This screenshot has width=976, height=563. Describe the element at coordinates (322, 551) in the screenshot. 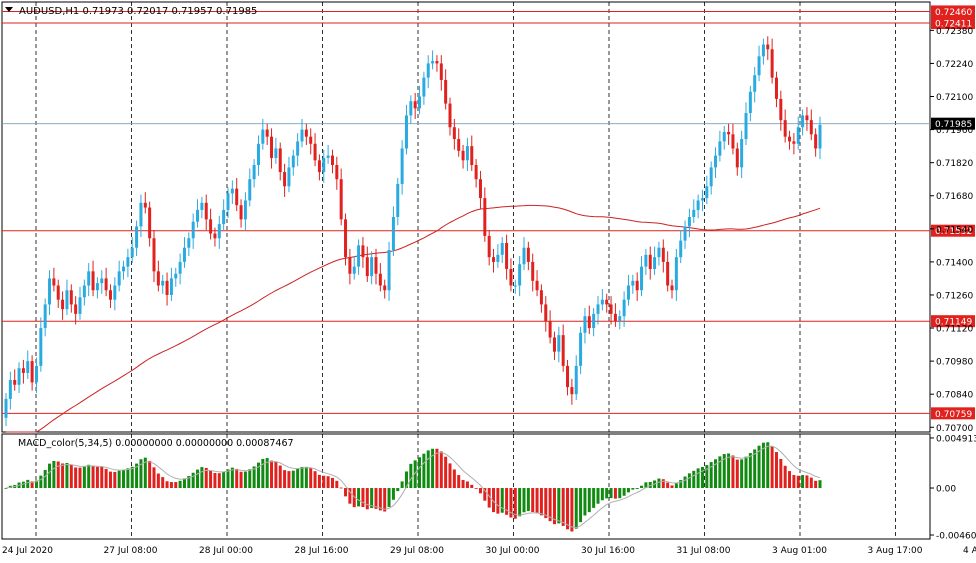

I see `x-tick-label: 28 Jul 16:00` at that location.